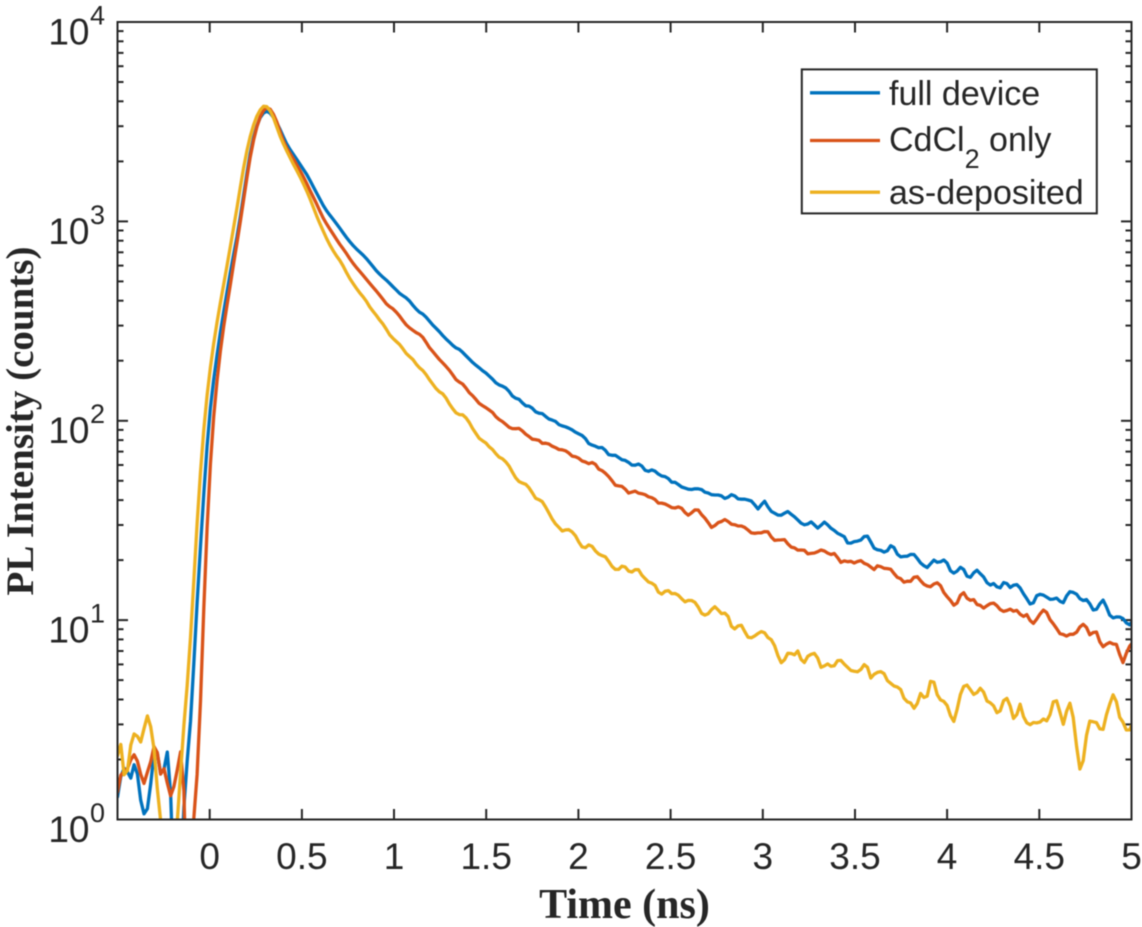 This screenshot has width=1142, height=927. What do you see at coordinates (624, 904) in the screenshot?
I see `svg-text: Time (ns)` at bounding box center [624, 904].